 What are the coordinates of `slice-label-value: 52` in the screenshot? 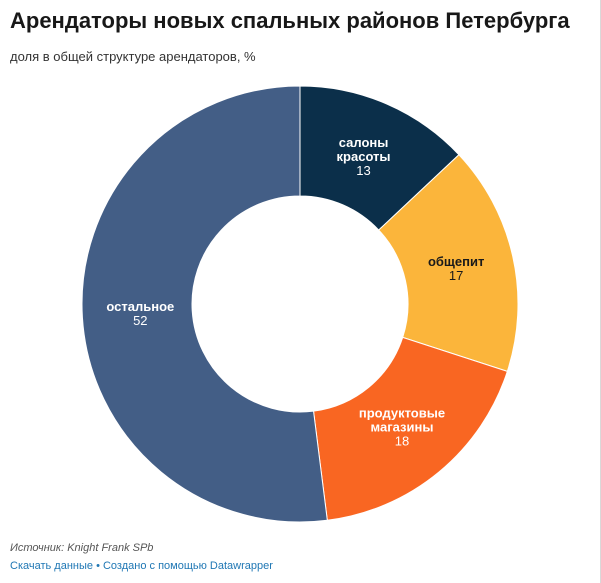 It's located at (140, 320).